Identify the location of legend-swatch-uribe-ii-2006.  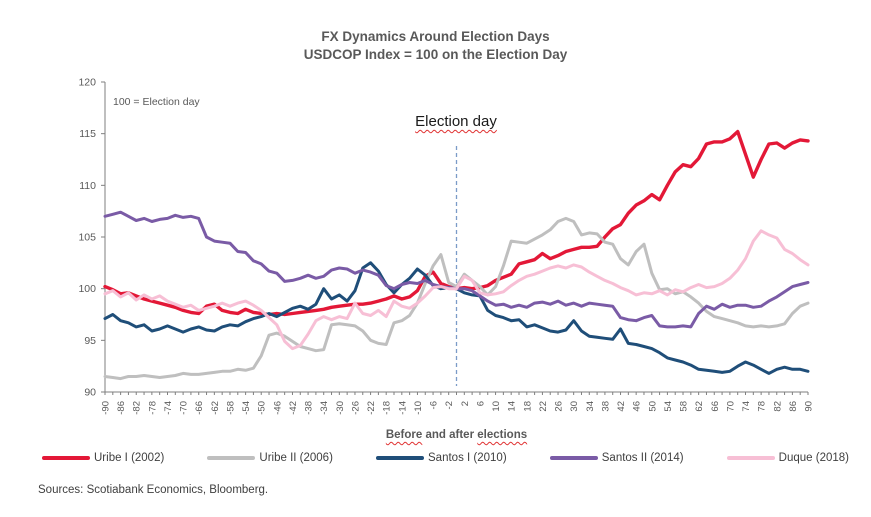
(231, 458).